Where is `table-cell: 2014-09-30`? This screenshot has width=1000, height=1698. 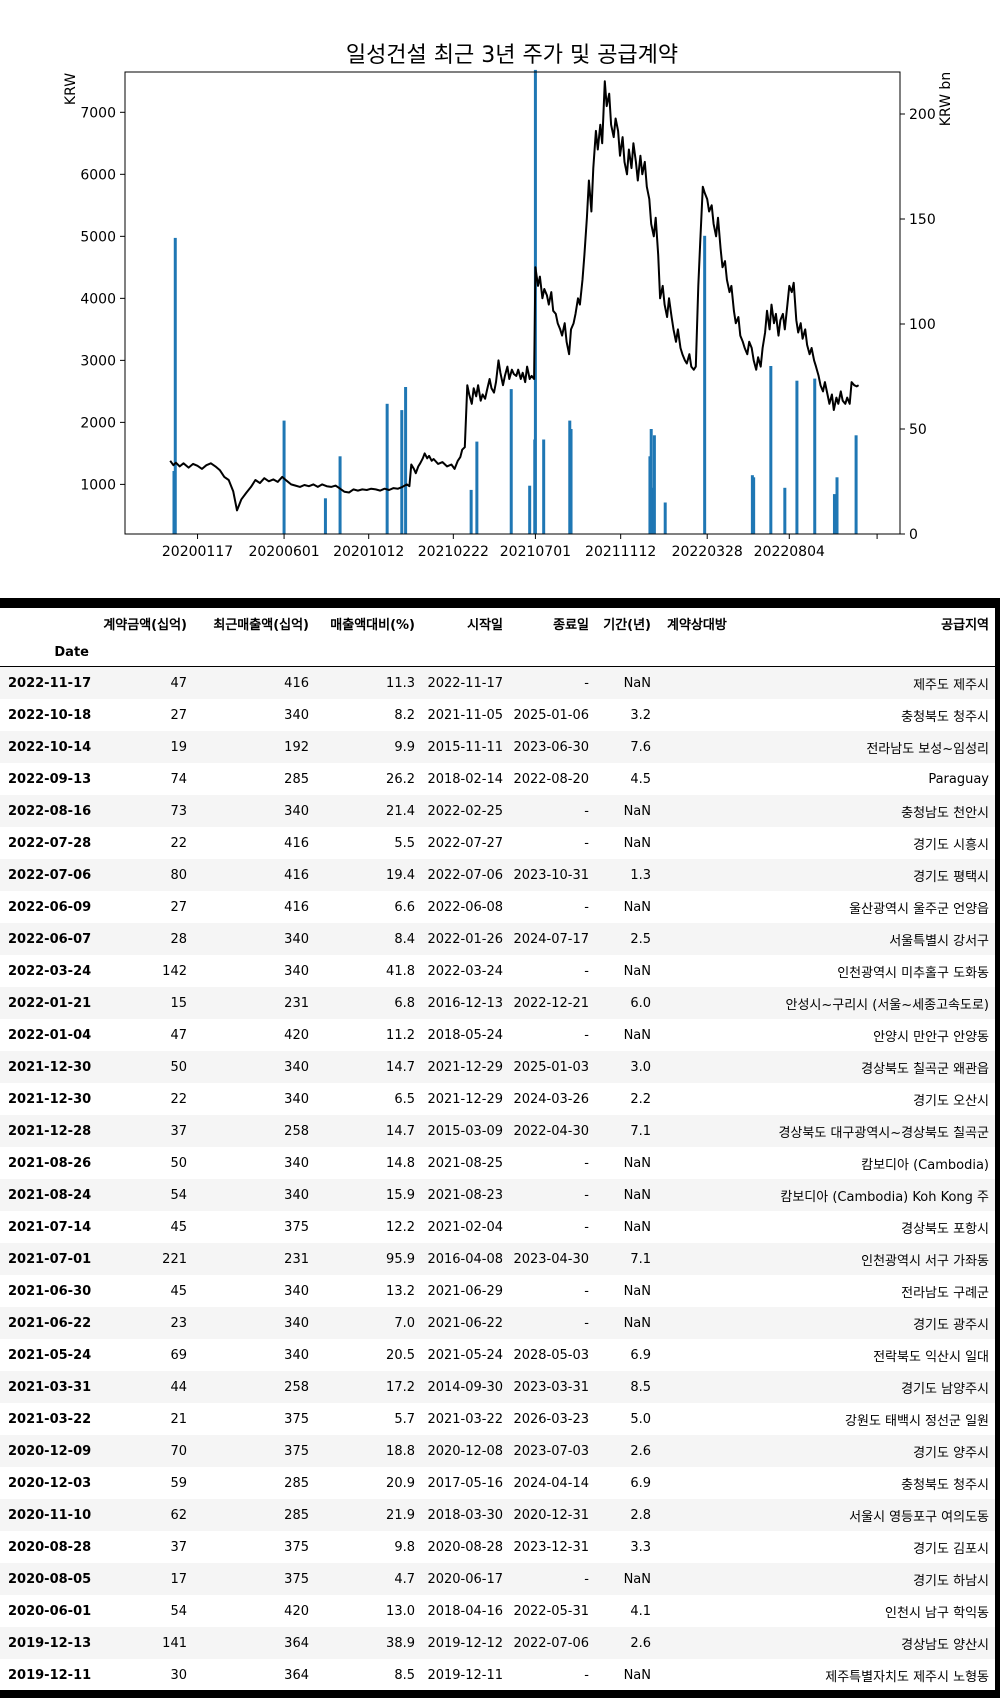 table-cell: 2014-09-30 is located at coordinates (465, 1387).